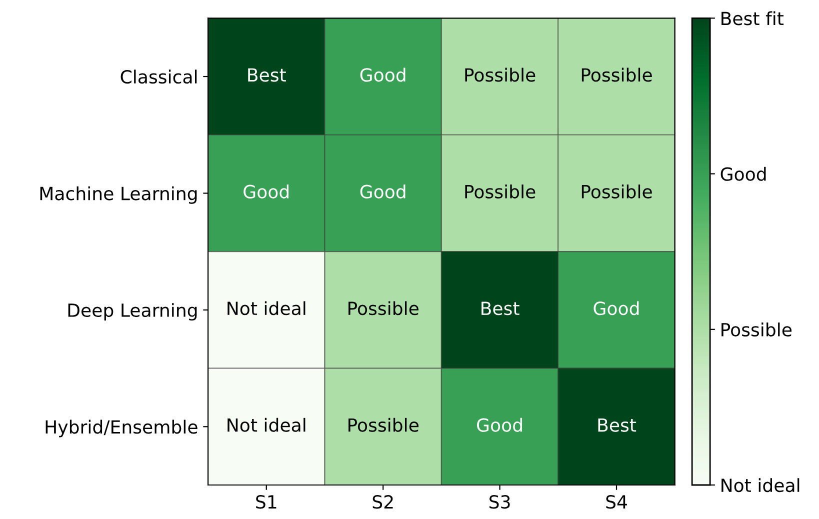 This screenshot has height=519, width=819. Describe the element at coordinates (132, 312) in the screenshot. I see `y-tick-label: Deep Learning` at that location.